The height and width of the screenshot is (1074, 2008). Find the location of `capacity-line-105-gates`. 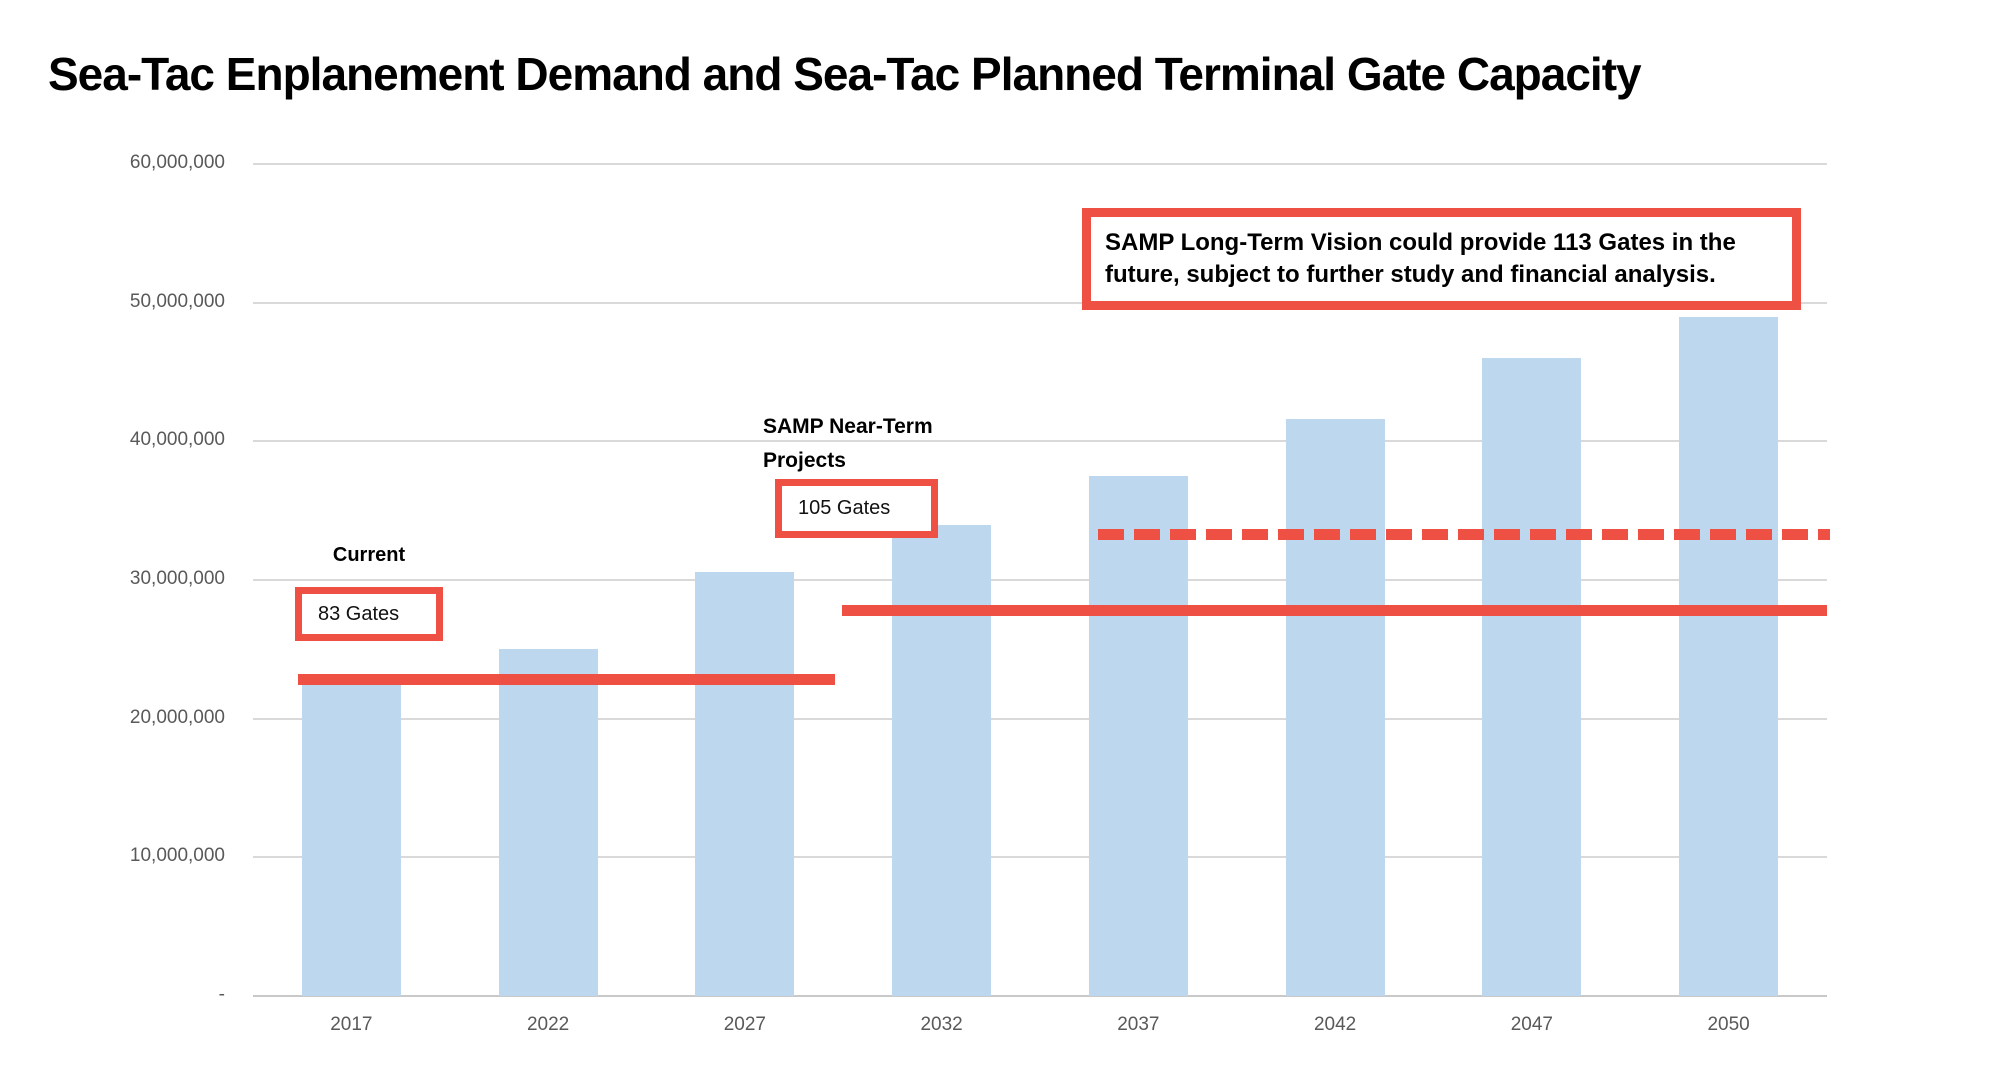

capacity-line-105-gates is located at coordinates (1334, 610).